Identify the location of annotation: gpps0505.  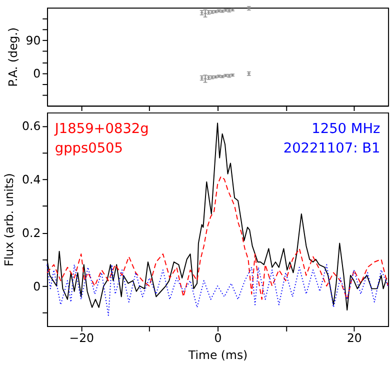
(88, 148).